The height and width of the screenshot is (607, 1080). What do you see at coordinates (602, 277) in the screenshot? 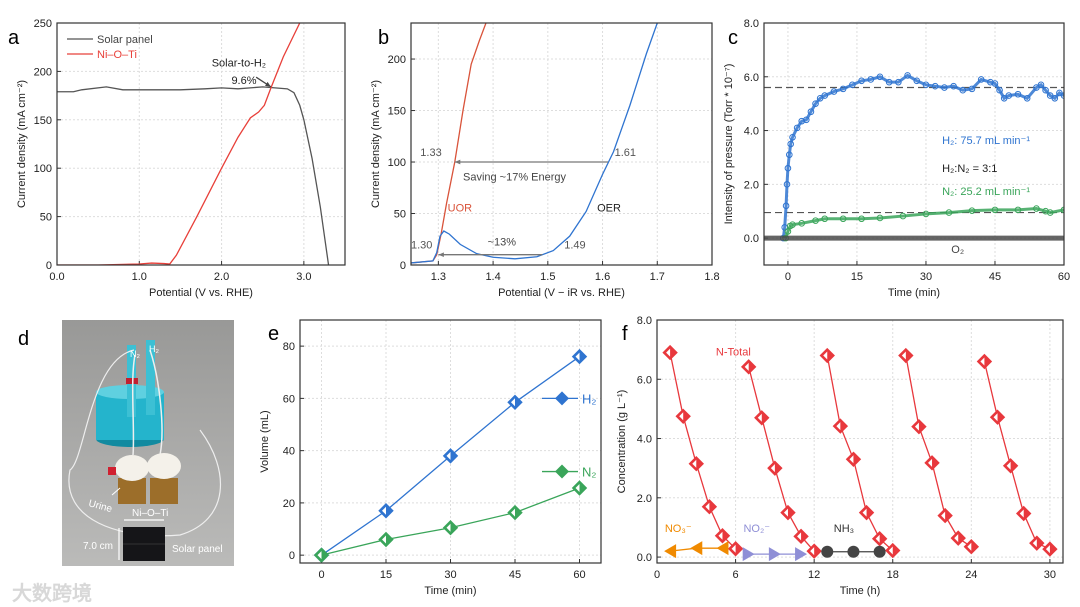
I see `x-tick-label: 1.6` at bounding box center [602, 277].